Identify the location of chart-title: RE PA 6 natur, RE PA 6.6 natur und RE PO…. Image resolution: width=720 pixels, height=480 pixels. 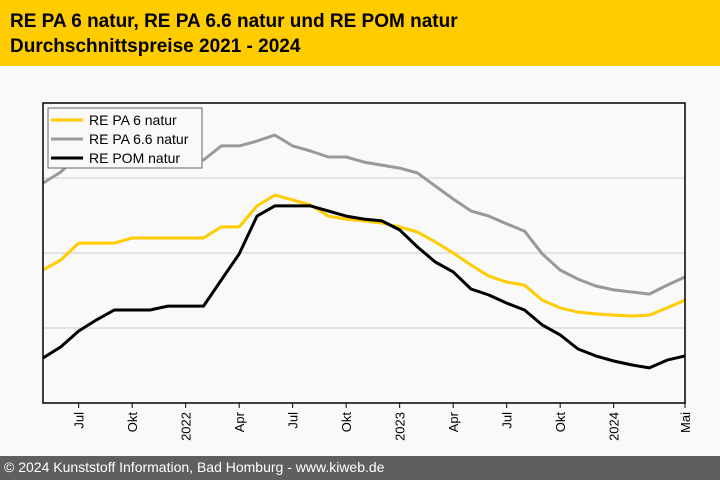
(234, 34).